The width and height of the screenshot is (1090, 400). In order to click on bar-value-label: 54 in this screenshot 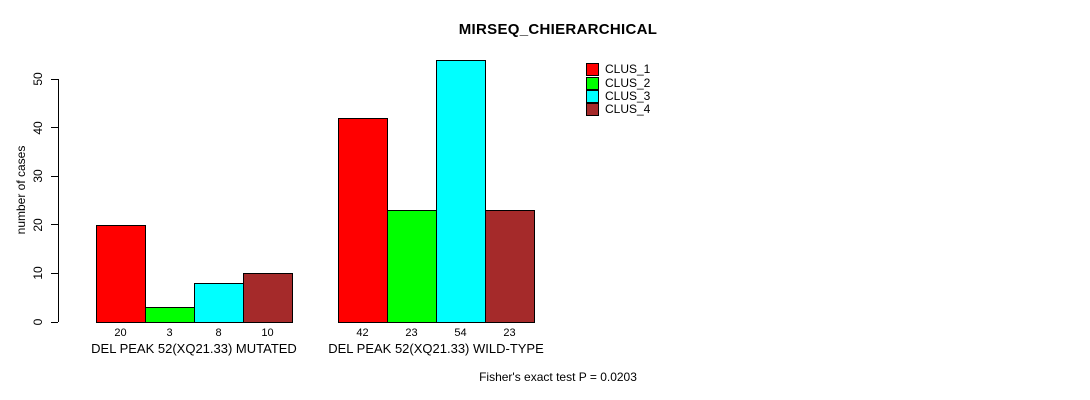, I will do `click(460, 333)`.